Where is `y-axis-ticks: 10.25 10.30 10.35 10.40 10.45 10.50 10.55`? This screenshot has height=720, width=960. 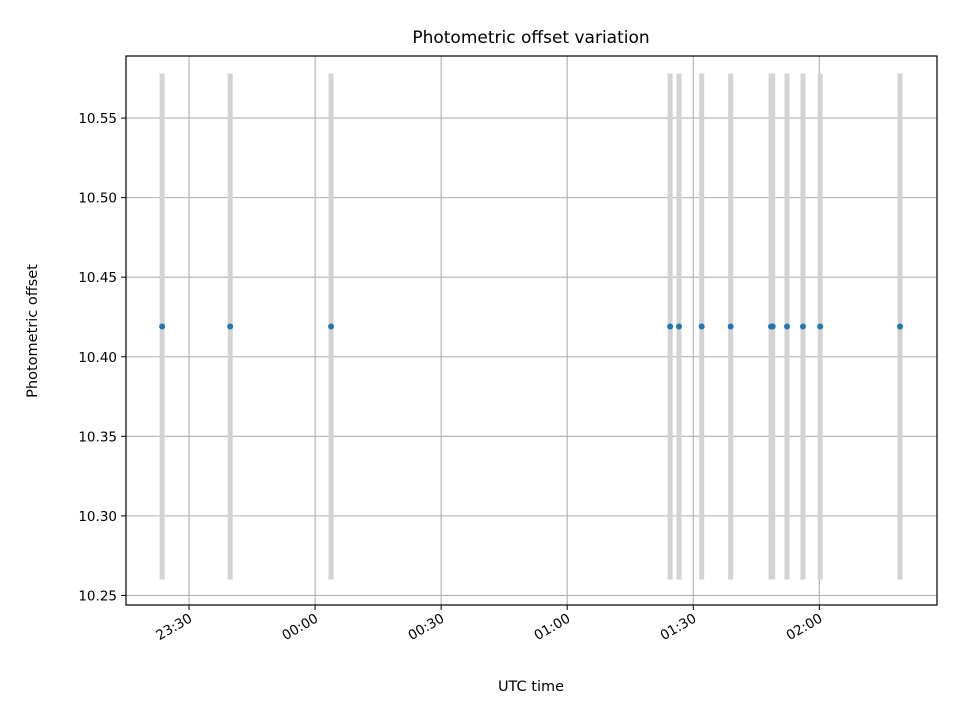 y-axis-ticks: 10.25 10.30 10.35 10.40 10.45 10.50 10.55 is located at coordinates (102, 357).